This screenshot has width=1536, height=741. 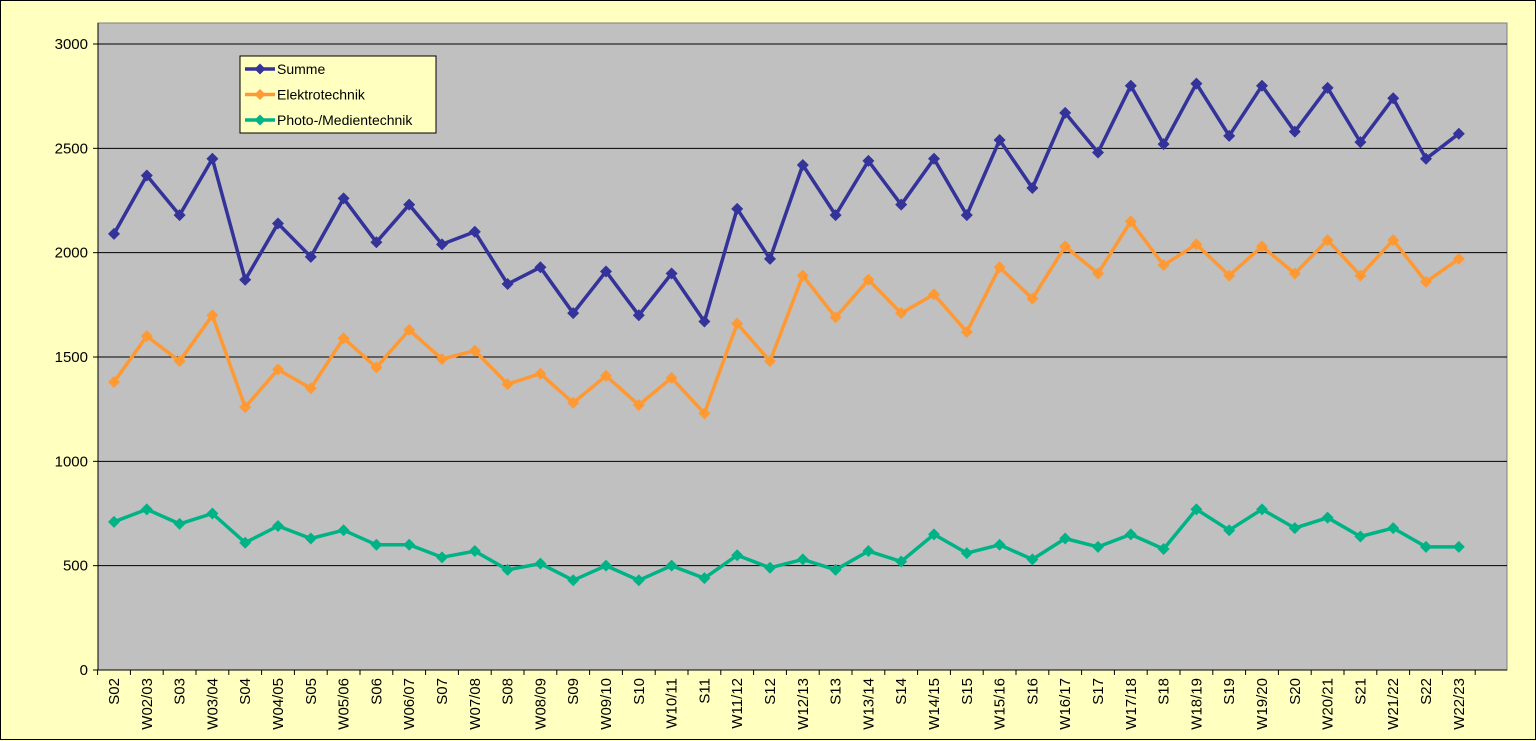 I want to click on series-photo-medientechnik, so click(x=786, y=545).